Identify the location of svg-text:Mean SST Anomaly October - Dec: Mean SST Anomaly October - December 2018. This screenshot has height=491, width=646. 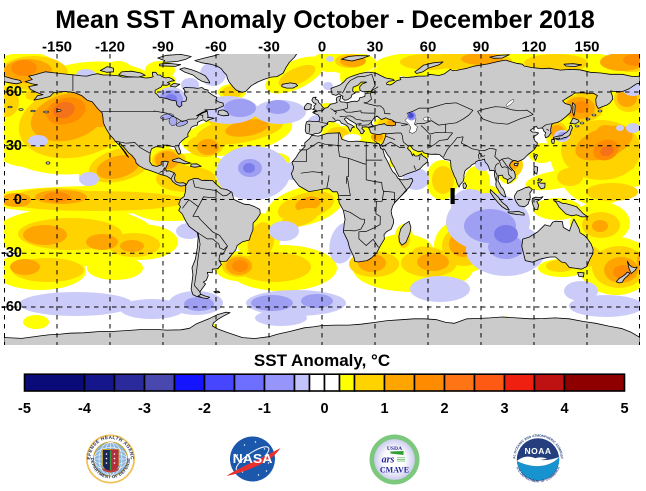
(325, 20).